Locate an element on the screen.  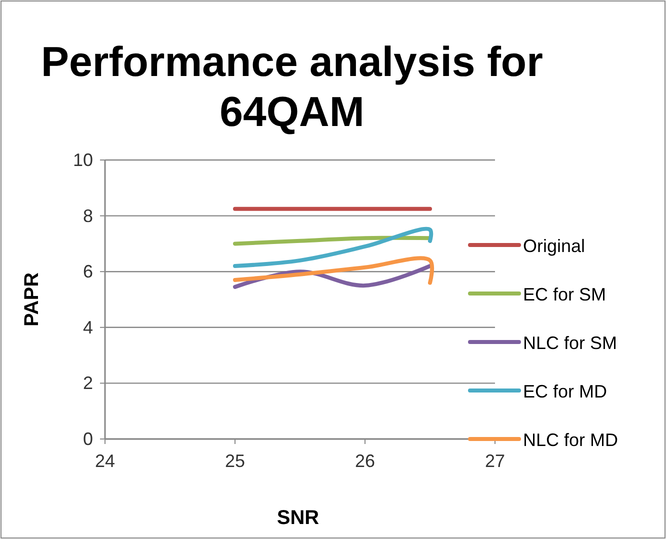
y-axis-title: PAPR is located at coordinates (32, 299).